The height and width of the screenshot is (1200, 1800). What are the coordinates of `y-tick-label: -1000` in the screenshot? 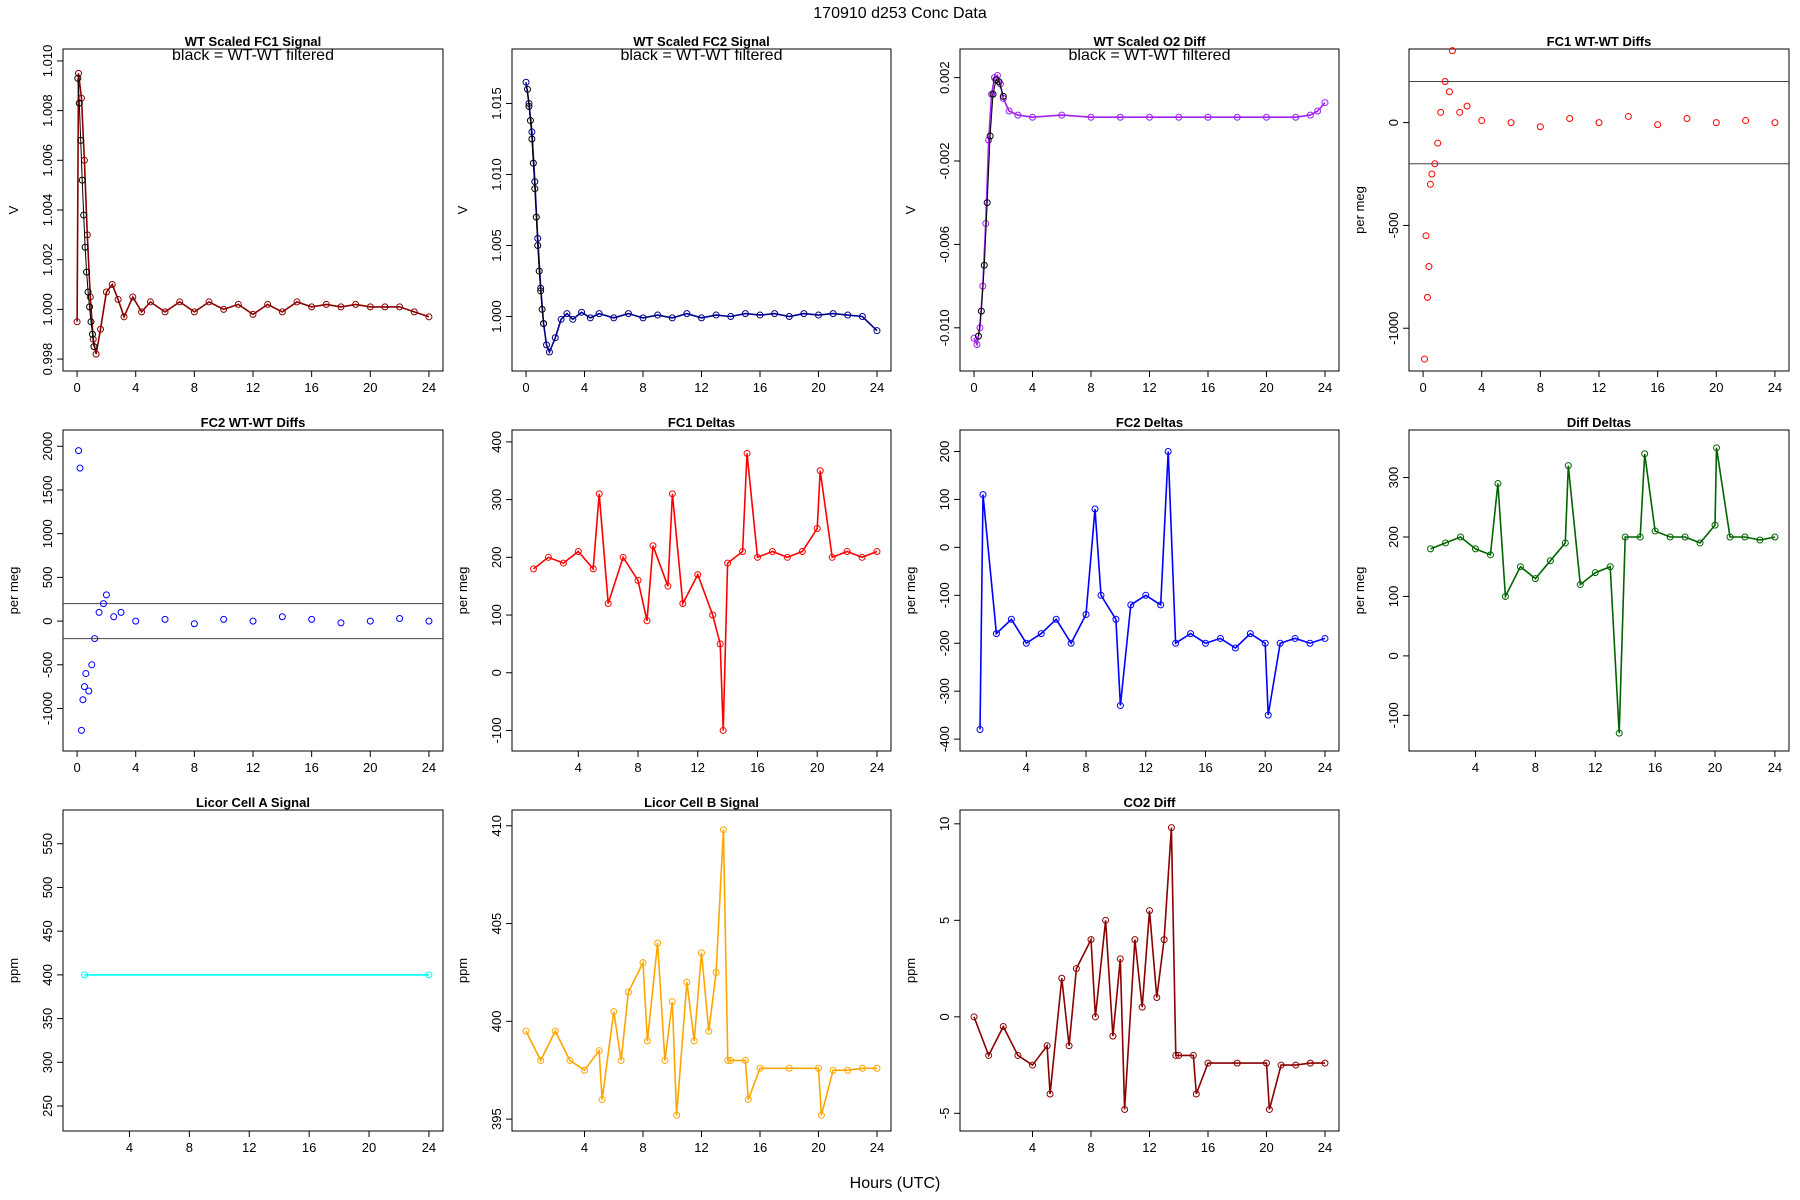 It's located at (1393, 328).